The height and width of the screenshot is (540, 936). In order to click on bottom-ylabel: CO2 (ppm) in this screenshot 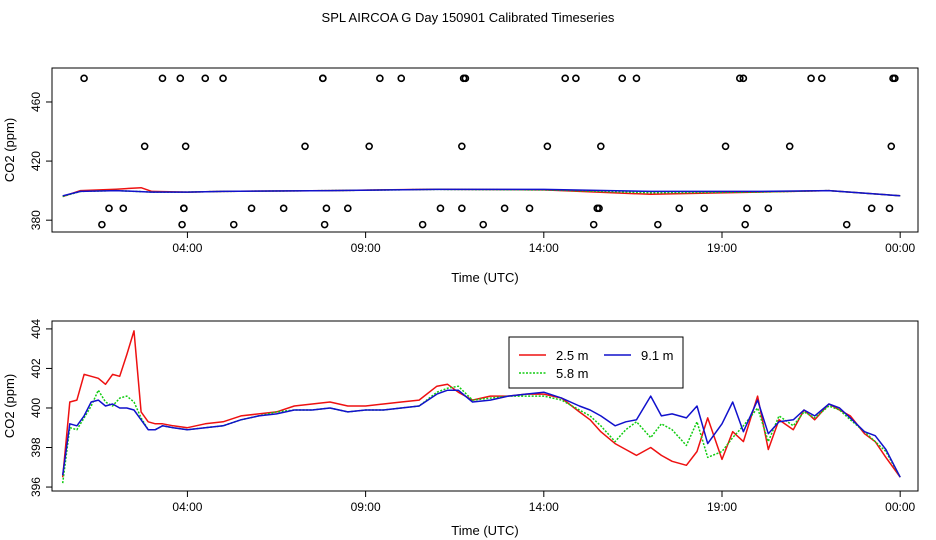, I will do `click(9, 406)`.